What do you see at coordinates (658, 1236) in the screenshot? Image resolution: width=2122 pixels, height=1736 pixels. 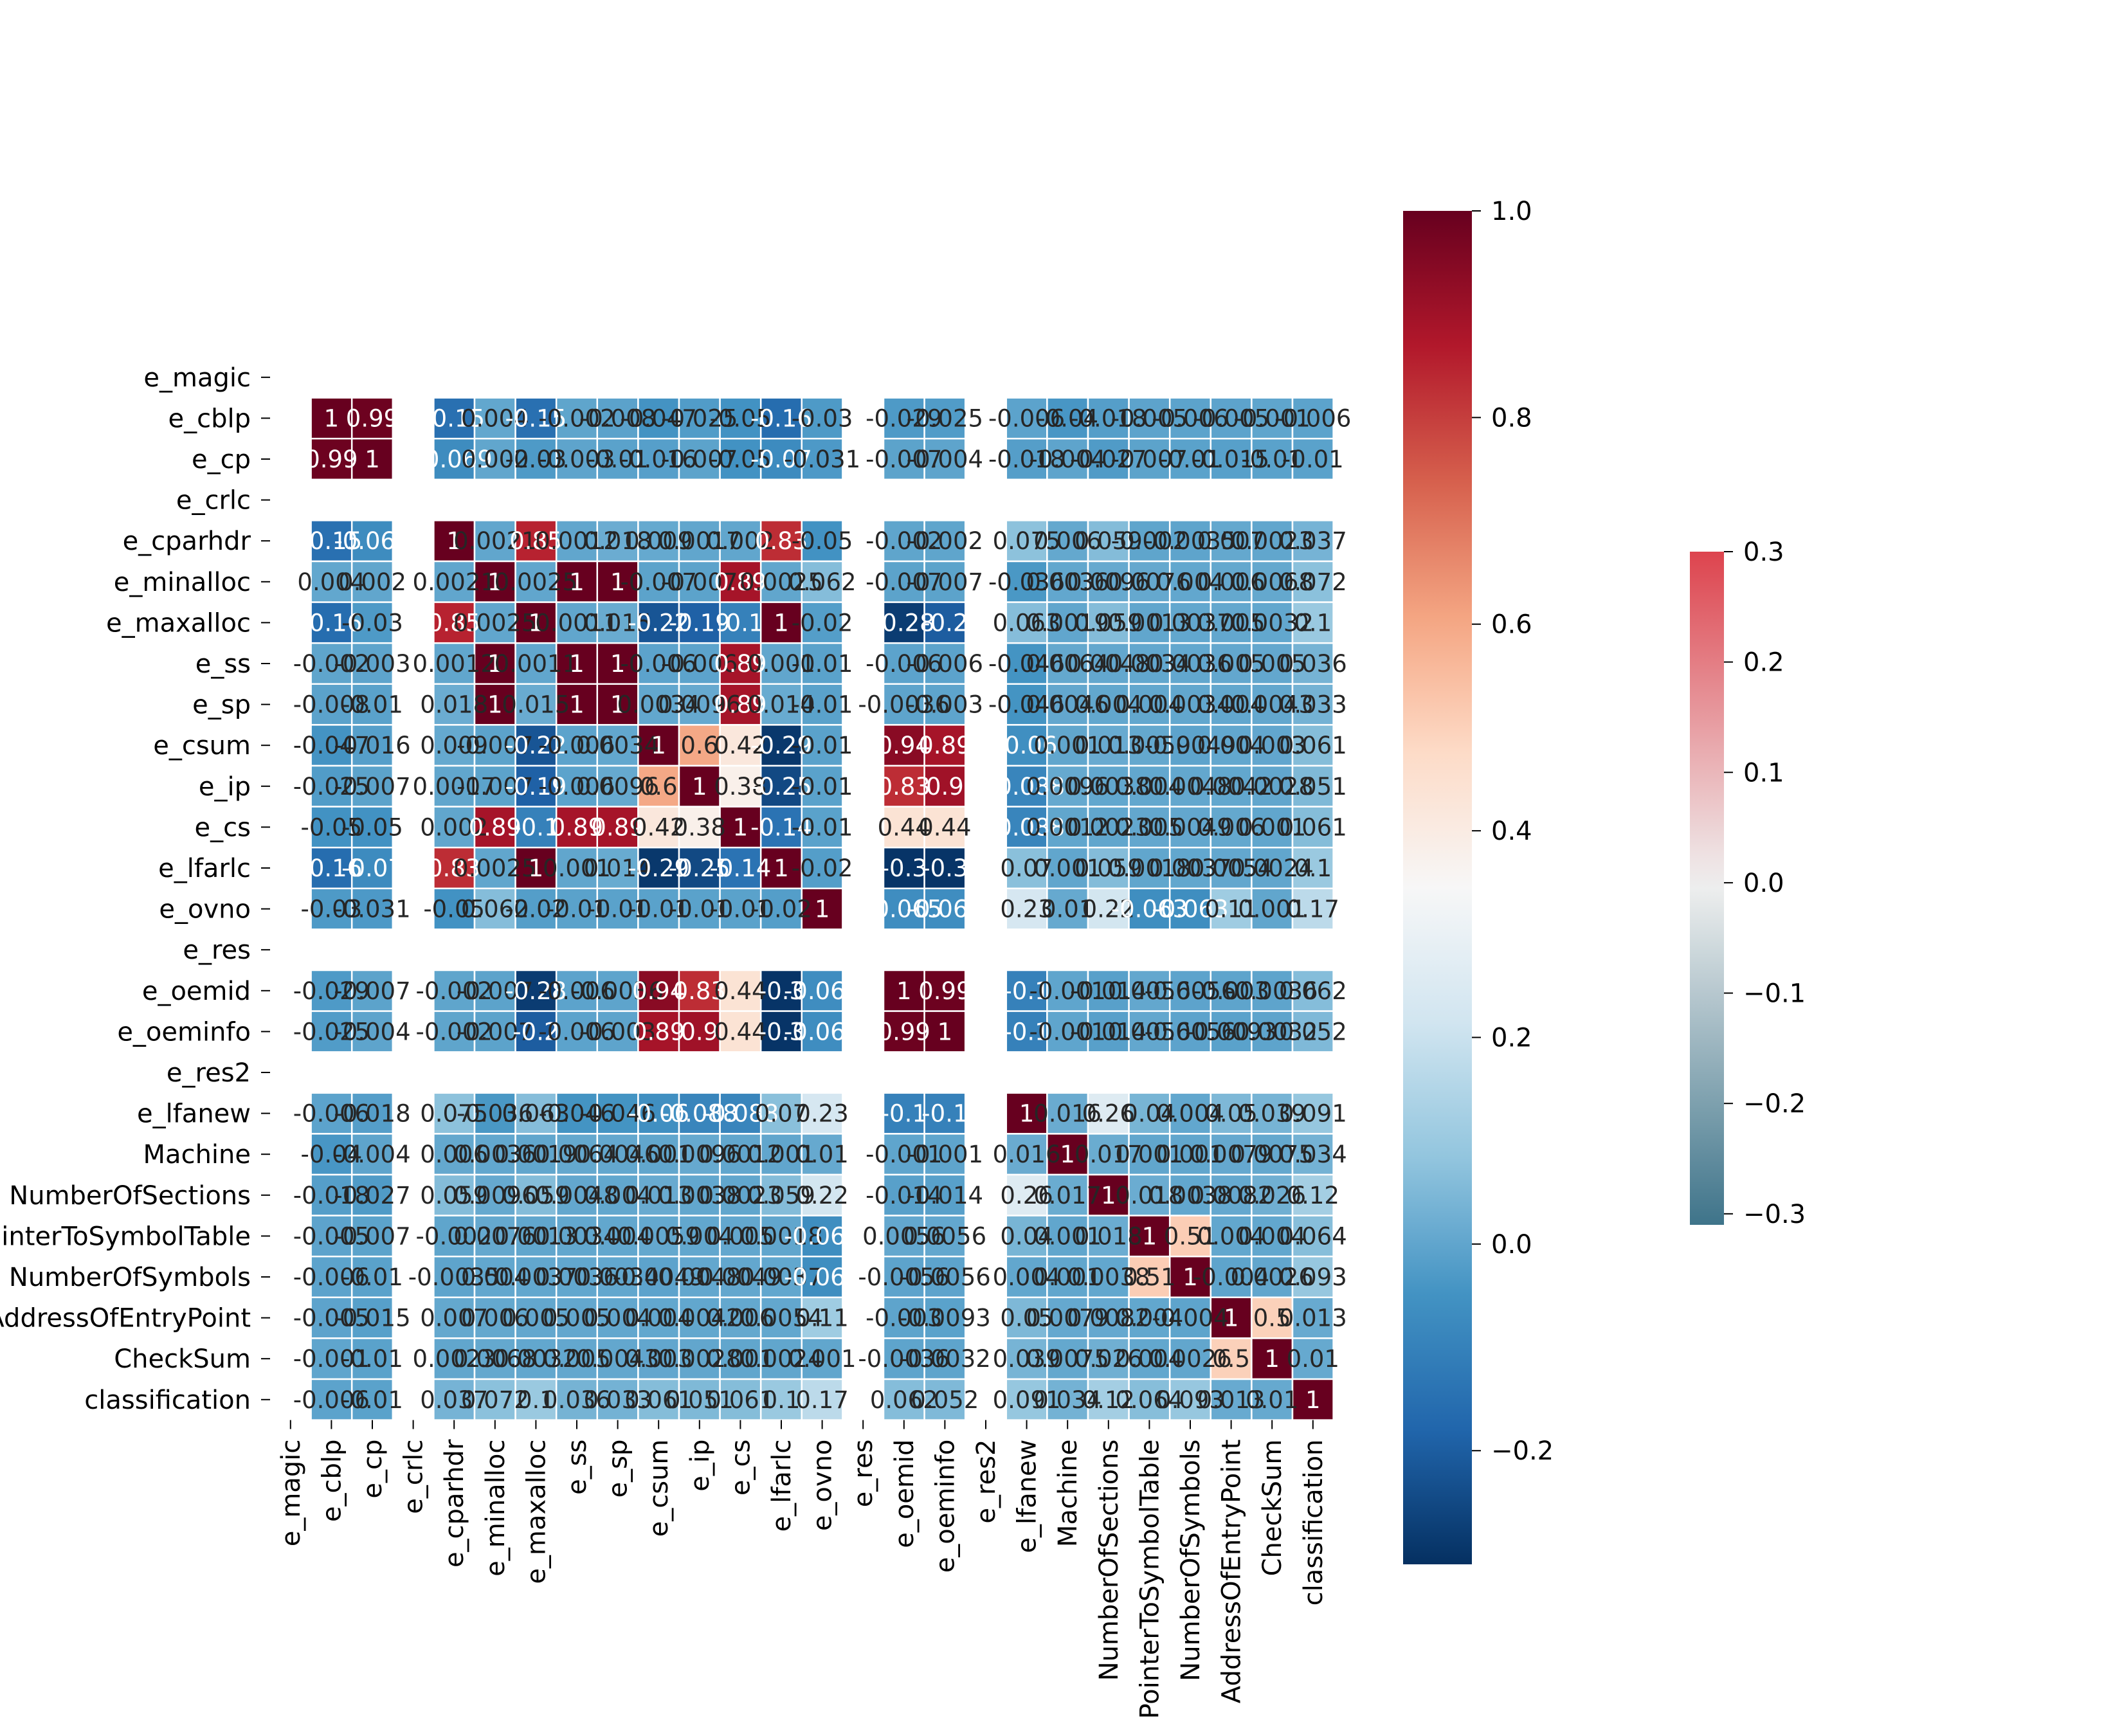 I see `heatmap-cell-PointerToSymbolTable-e_csum` at bounding box center [658, 1236].